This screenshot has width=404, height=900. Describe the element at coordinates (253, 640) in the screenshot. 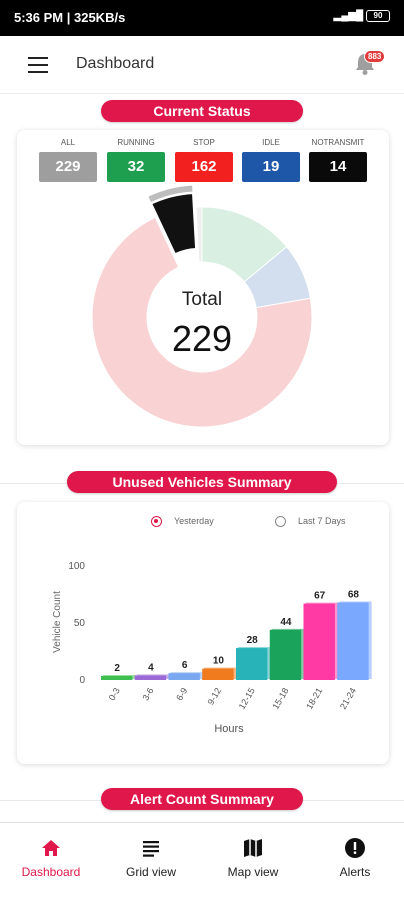

I see `bar-value-label: 28` at that location.